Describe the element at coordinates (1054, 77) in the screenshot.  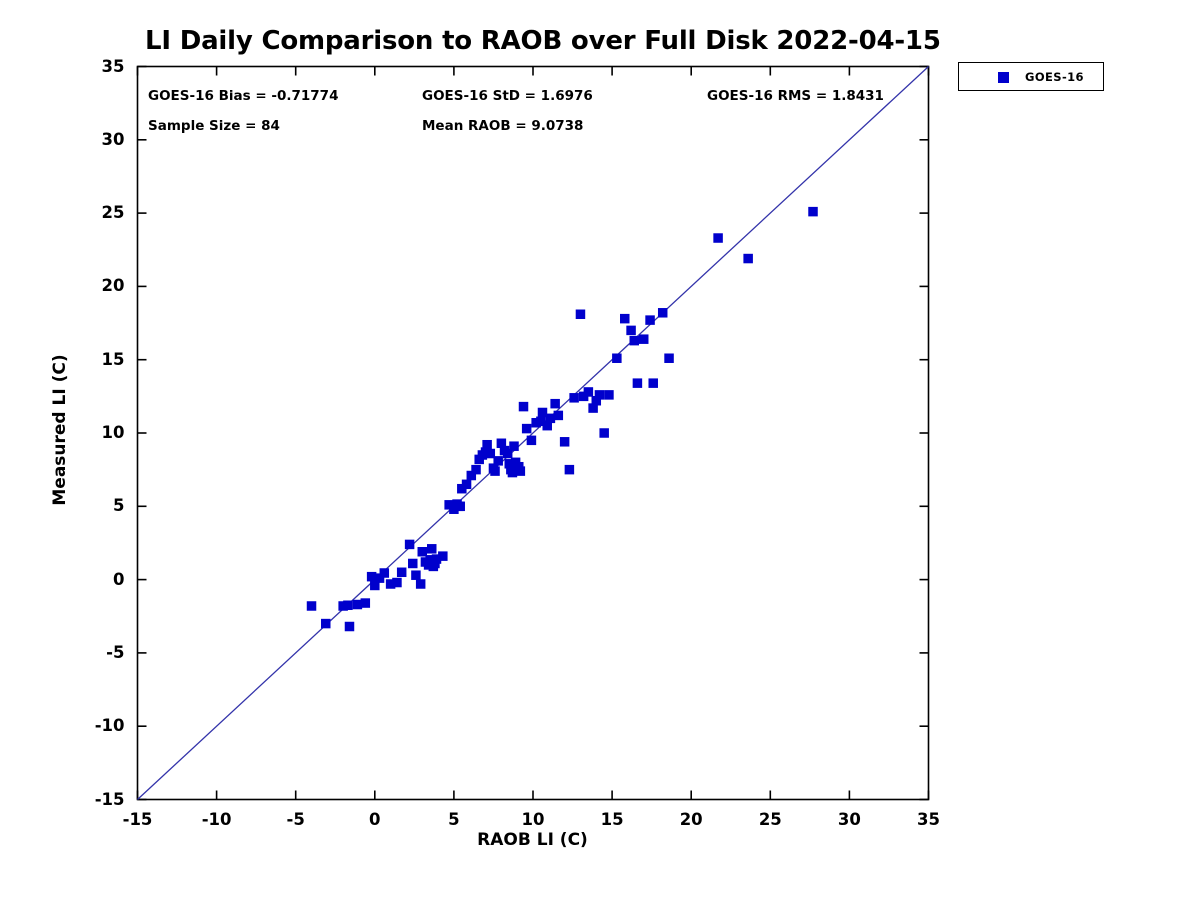
I see `legend-label-goes16: GOES-16` at that location.